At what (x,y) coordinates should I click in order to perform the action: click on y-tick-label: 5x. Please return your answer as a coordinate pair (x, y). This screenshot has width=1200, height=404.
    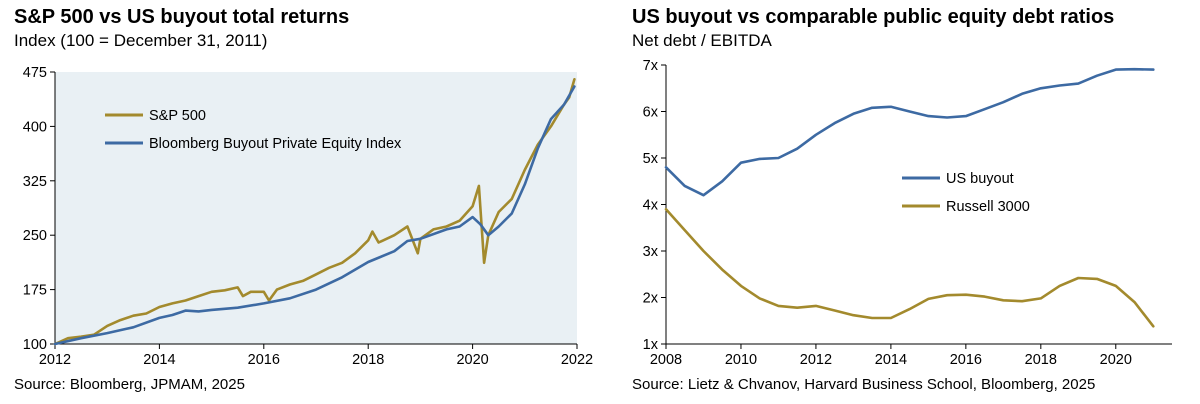
    Looking at the image, I should click on (651, 159).